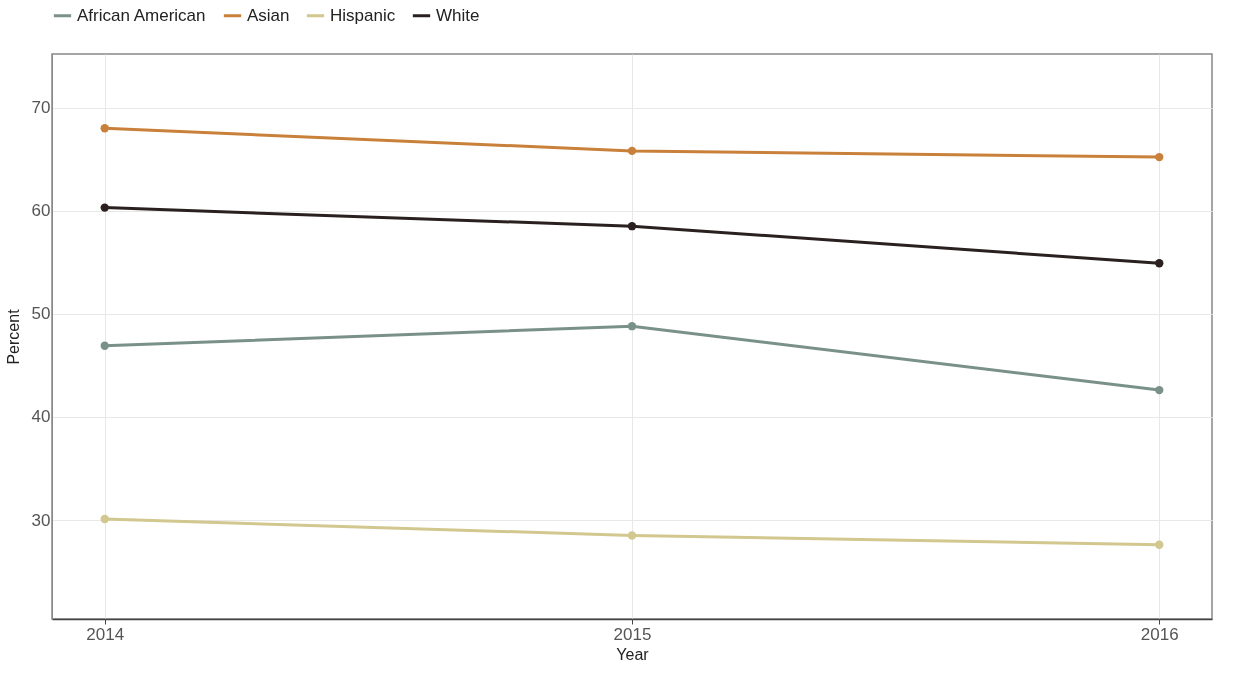 The height and width of the screenshot is (686, 1239). I want to click on y-tick-label: 40, so click(41, 417).